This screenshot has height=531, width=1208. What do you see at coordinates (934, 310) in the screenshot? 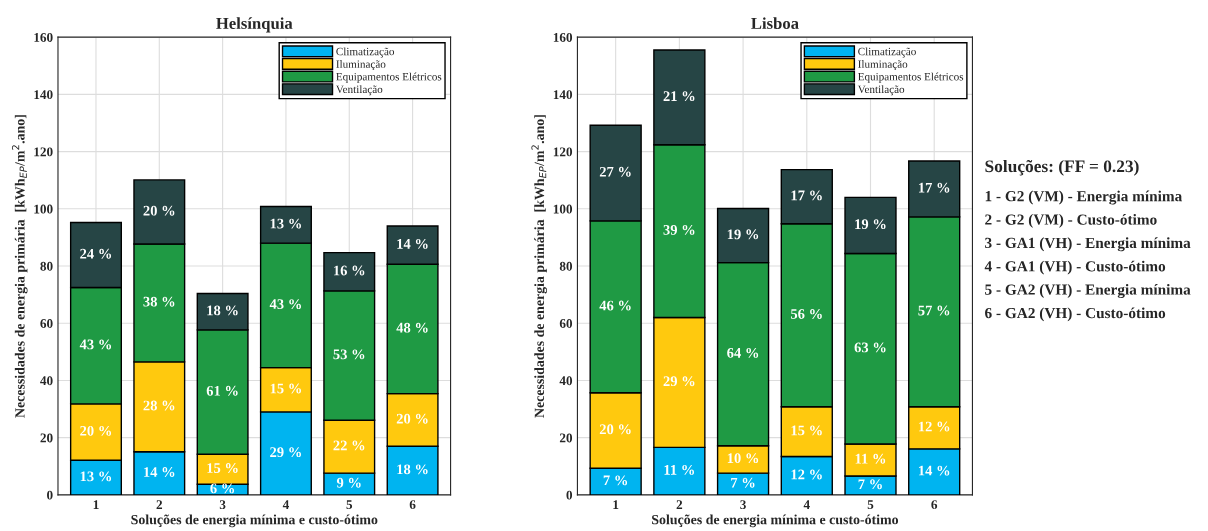
I see `annotation: 57 %` at bounding box center [934, 310].